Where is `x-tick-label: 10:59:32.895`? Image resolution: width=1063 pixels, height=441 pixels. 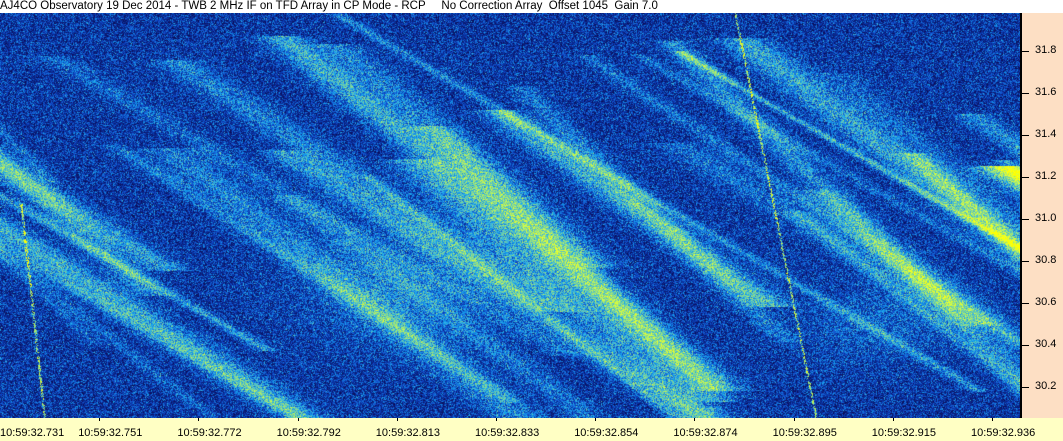 x-tick-label: 10:59:32.895 is located at coordinates (804, 433).